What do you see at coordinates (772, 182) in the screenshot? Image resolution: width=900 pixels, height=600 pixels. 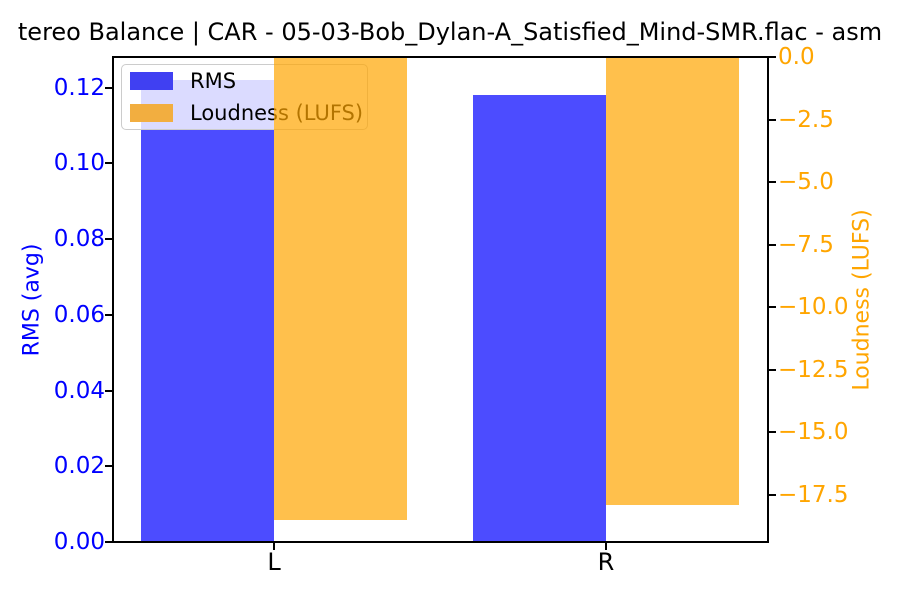 I see `right-tick-−5.0` at bounding box center [772, 182].